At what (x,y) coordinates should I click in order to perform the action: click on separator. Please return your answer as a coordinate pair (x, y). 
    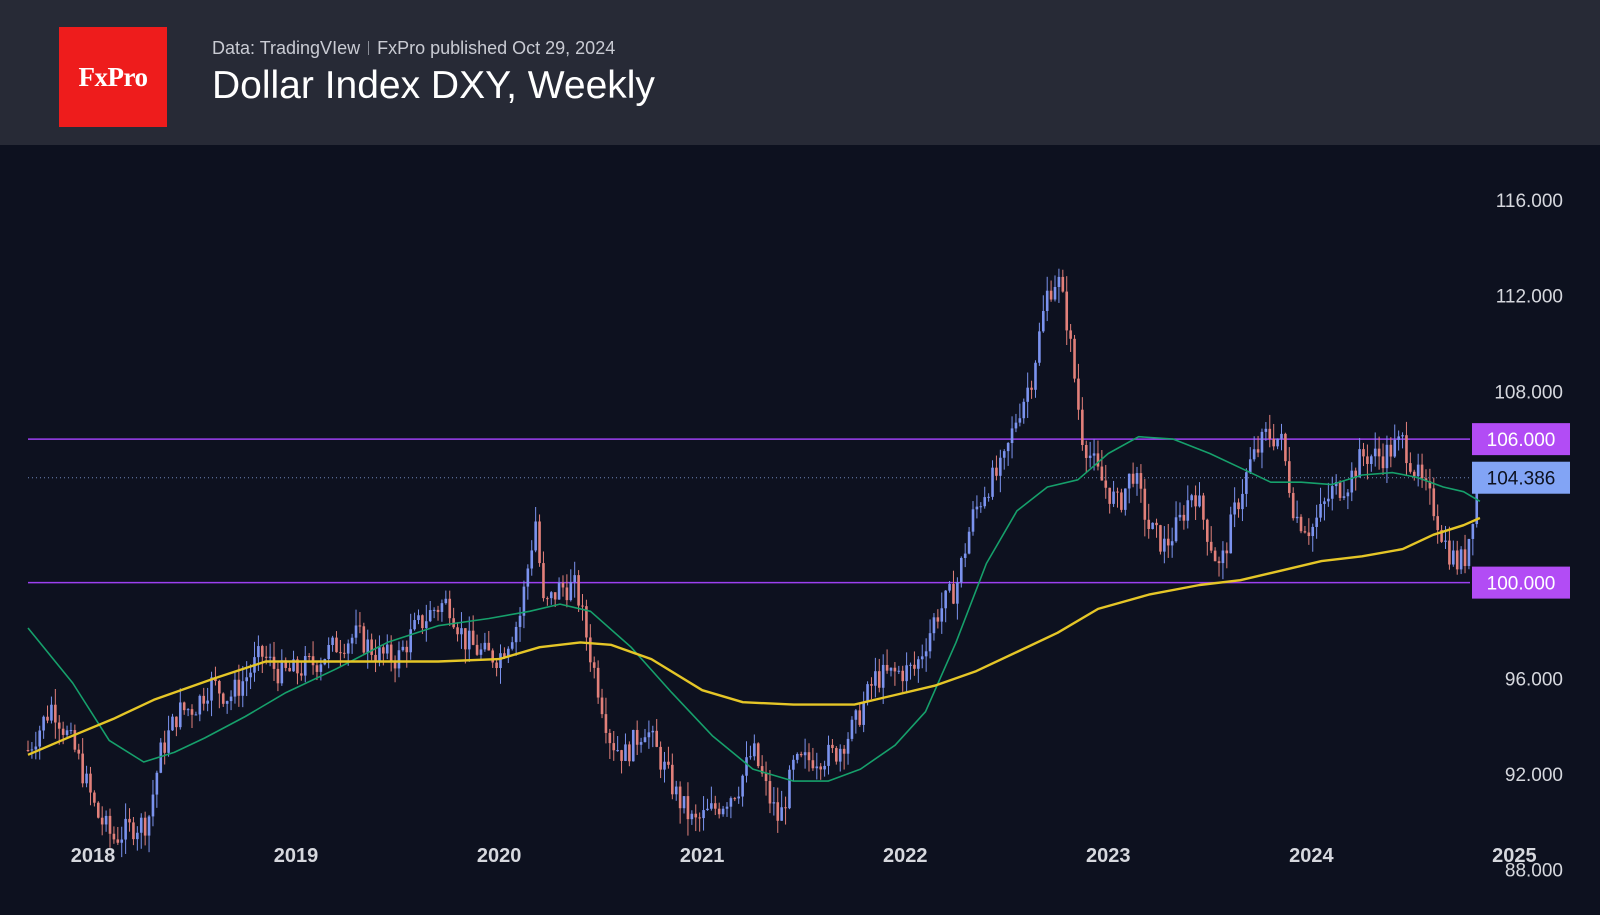
    Looking at the image, I should click on (369, 48).